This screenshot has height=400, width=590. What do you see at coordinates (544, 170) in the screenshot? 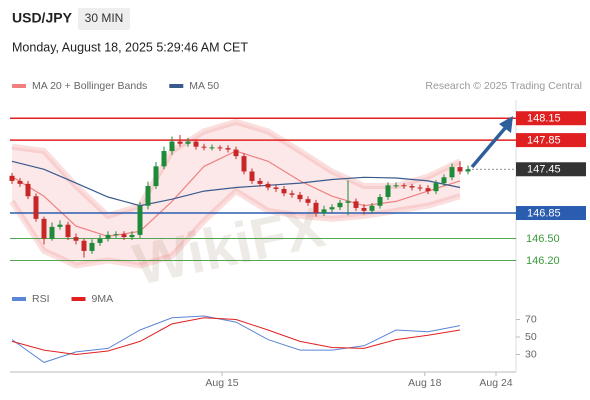
I see `level-label: 147.45` at bounding box center [544, 170].